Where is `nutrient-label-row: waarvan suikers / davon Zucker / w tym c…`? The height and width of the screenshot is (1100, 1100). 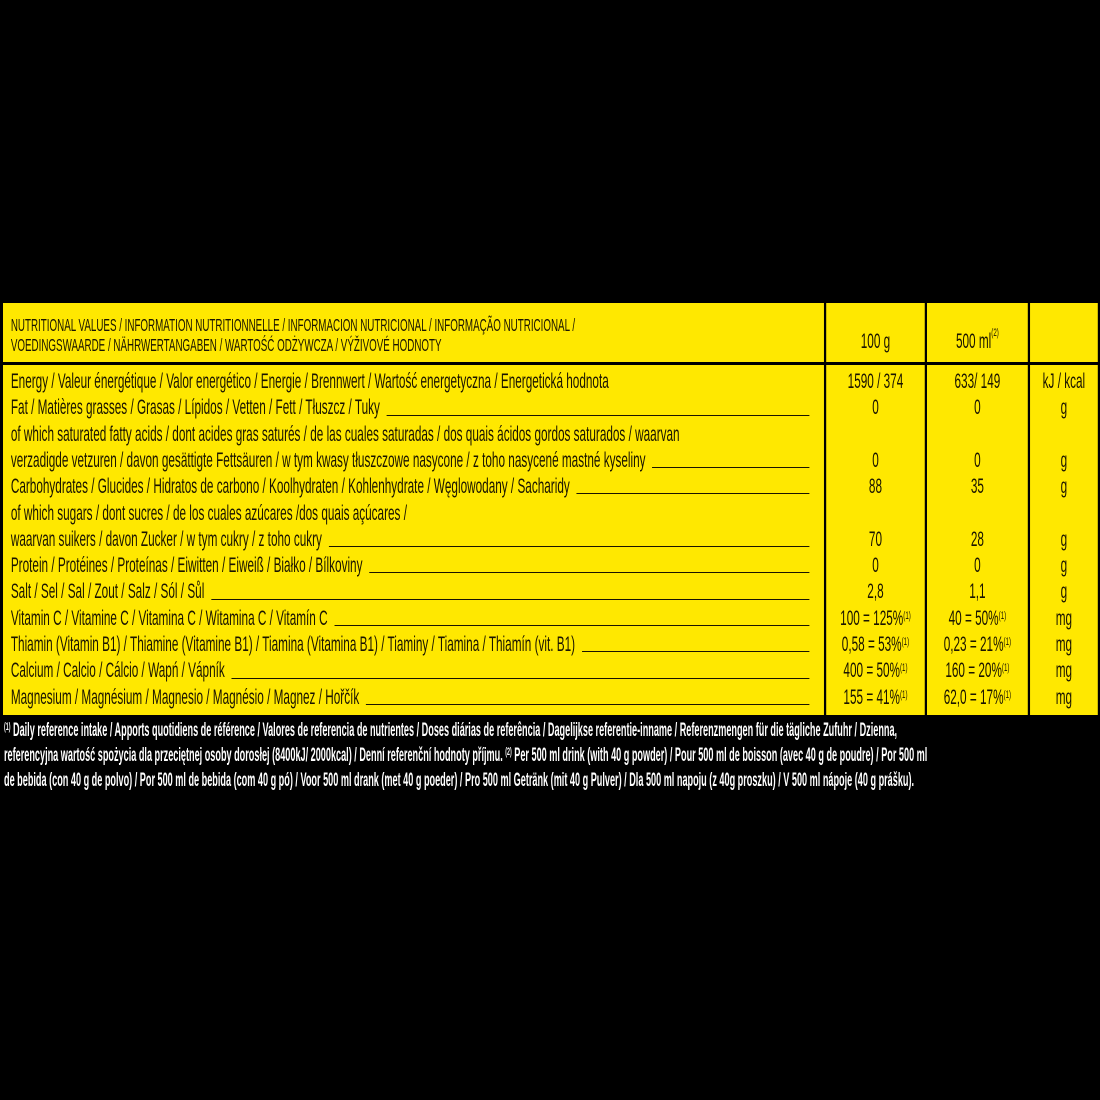
nutrient-label-row: waarvan suikers / davon Zucker / w tym c… is located at coordinates (409, 540).